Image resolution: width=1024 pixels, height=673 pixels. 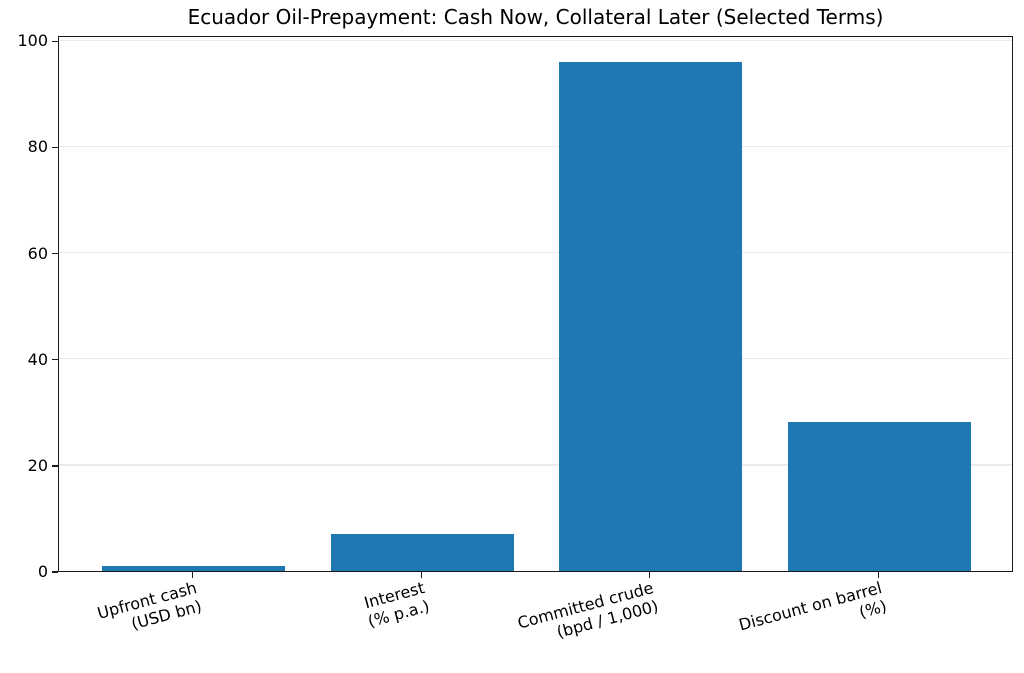 What do you see at coordinates (37, 147) in the screenshot?
I see `y-tick-label-80: 80` at bounding box center [37, 147].